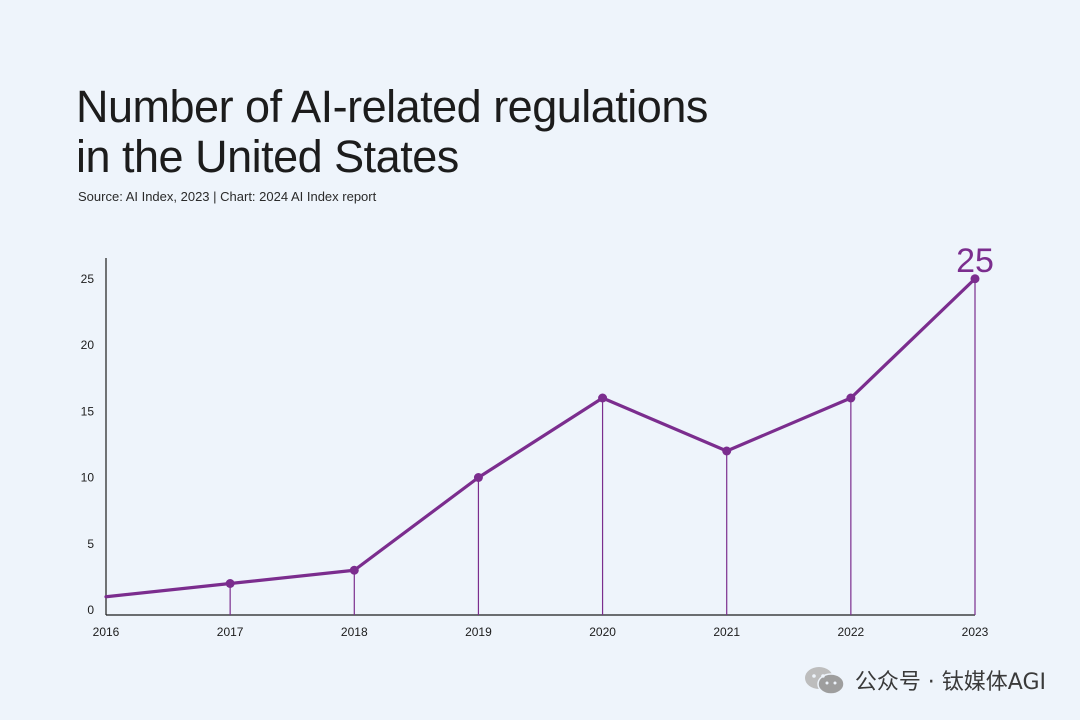 This screenshot has width=1080, height=720. I want to click on x-tick-label: 2017, so click(230, 632).